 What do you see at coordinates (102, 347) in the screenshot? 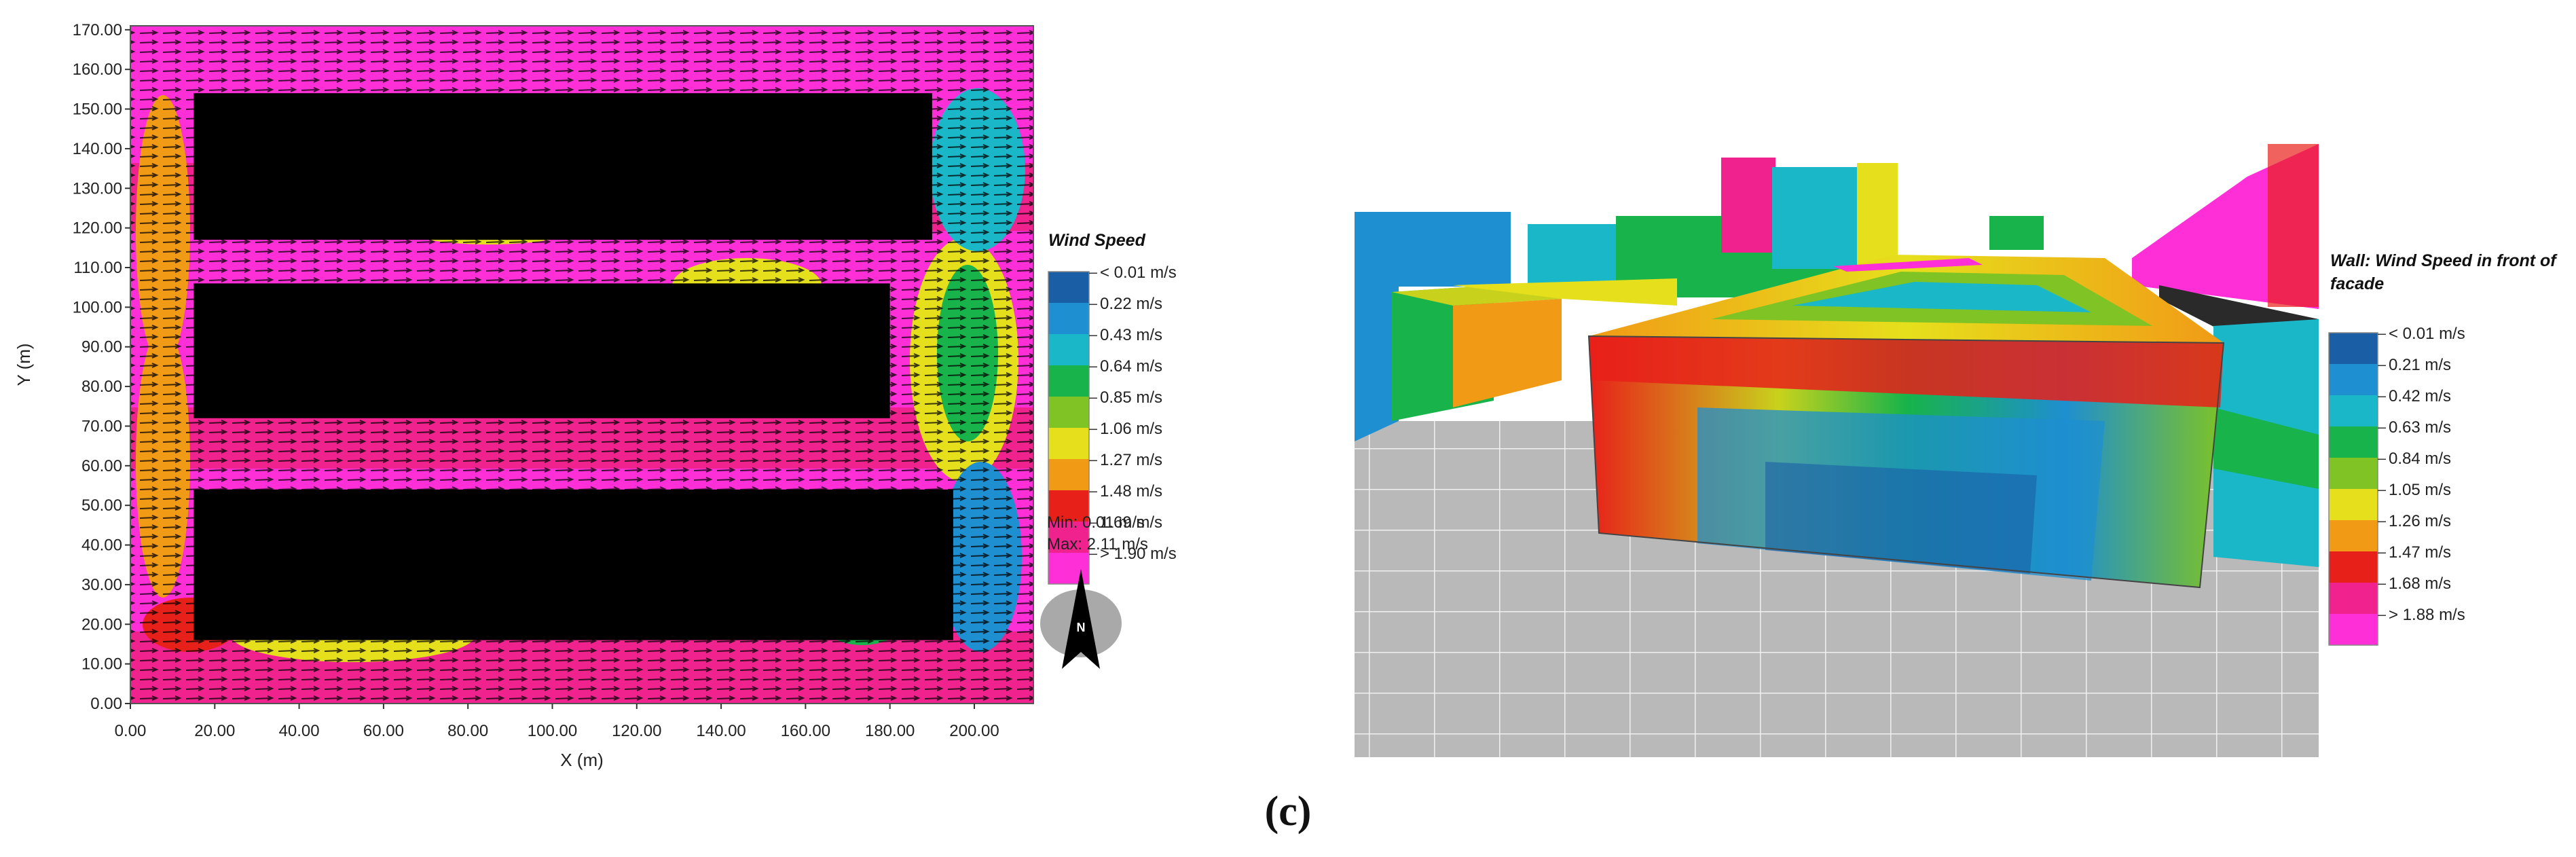
I see `y-tick-label: 90.00` at bounding box center [102, 347].